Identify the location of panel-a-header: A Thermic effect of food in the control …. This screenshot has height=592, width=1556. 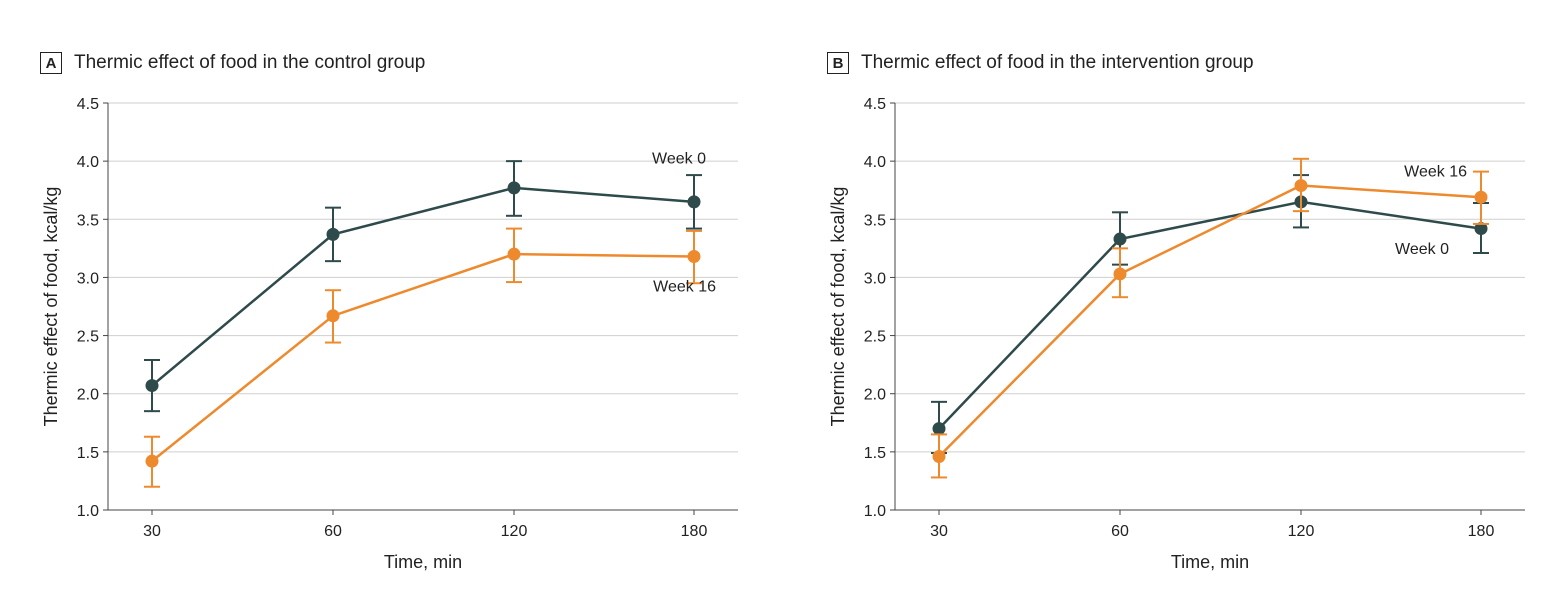
(232, 63).